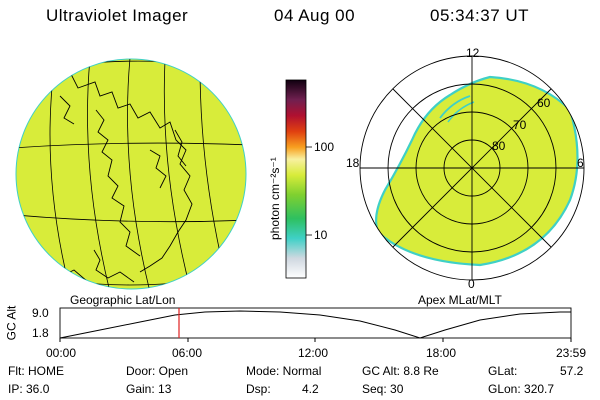 The height and width of the screenshot is (400, 600). Describe the element at coordinates (572, 371) in the screenshot. I see `status-glat-value: 57.2` at that location.